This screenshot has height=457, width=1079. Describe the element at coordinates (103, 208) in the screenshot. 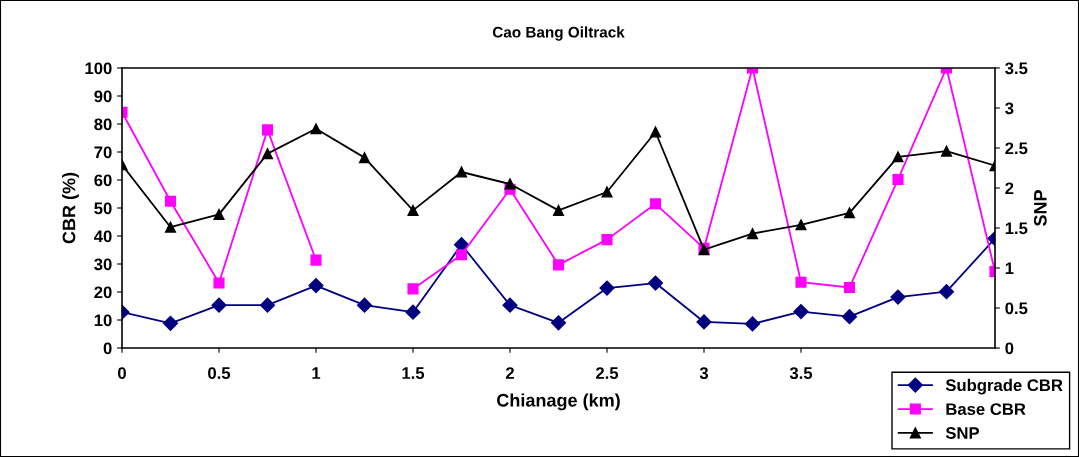

I see `y-tick-label: 50` at that location.